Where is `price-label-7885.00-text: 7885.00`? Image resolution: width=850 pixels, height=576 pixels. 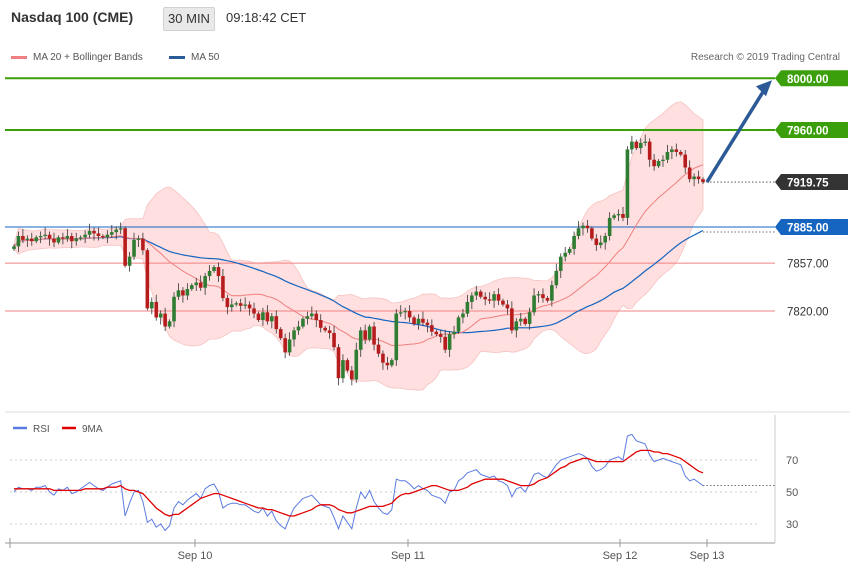
price-label-7885.00-text: 7885.00 is located at coordinates (808, 228).